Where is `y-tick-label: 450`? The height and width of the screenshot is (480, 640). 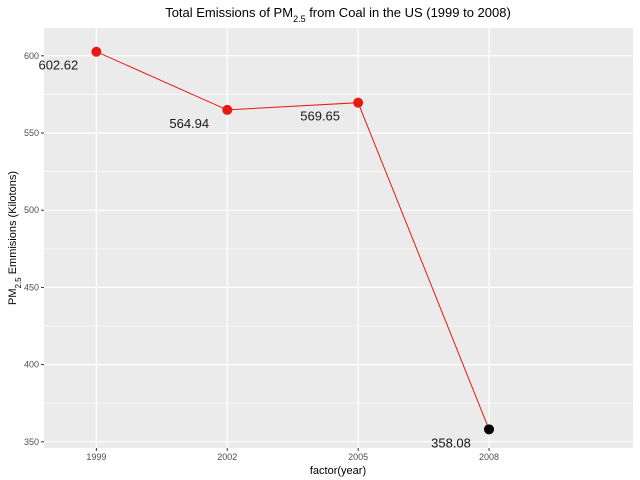 y-tick-label: 450 is located at coordinates (31, 287).